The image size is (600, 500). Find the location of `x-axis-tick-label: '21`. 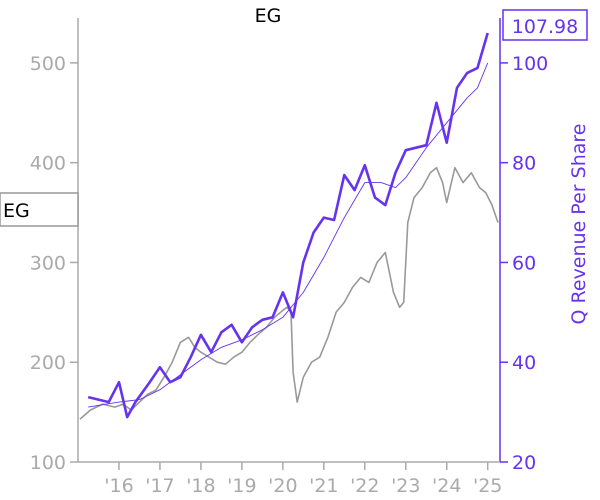

x-axis-tick-label: '21 is located at coordinates (323, 486).